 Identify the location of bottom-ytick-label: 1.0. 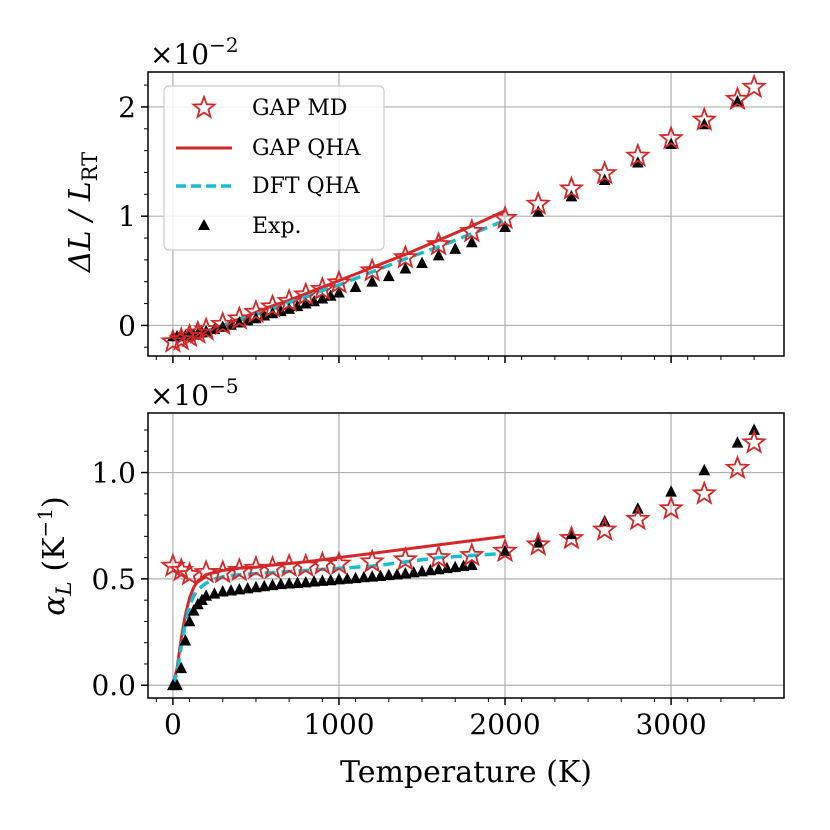
(113, 473).